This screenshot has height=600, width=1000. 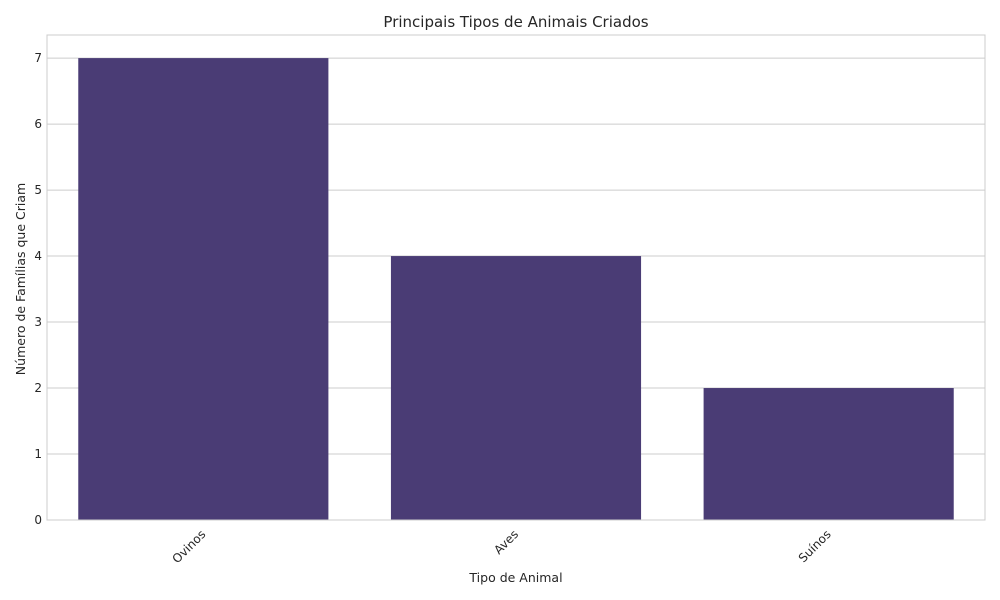 What do you see at coordinates (38, 58) in the screenshot?
I see `y-tick-label: 7` at bounding box center [38, 58].